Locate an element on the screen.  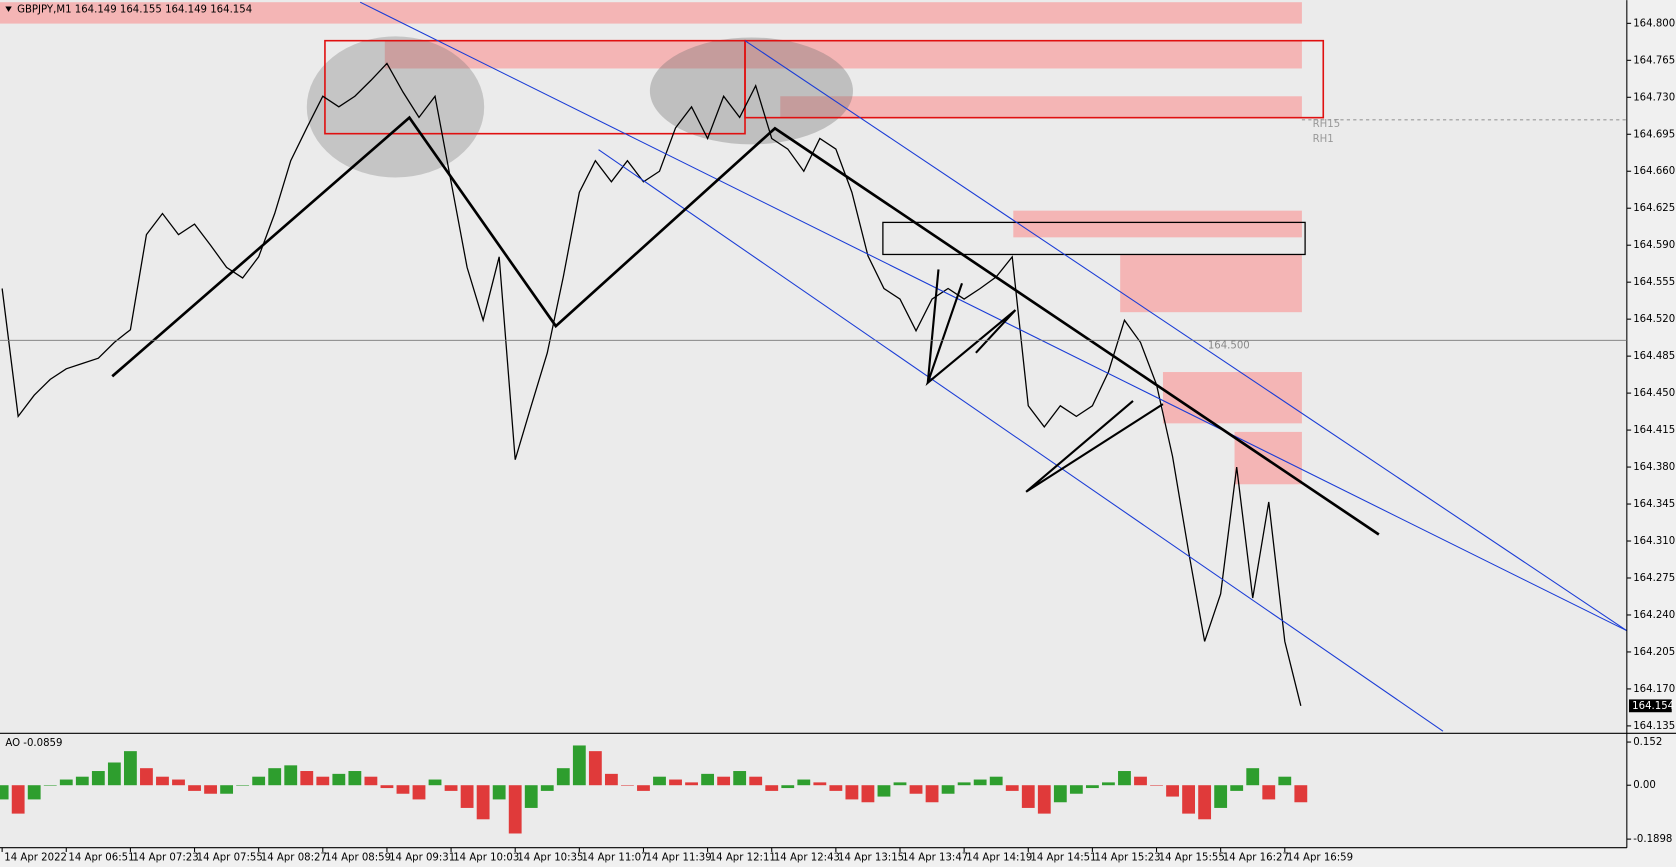
y-tick-label: 164.240 is located at coordinates (1654, 615).